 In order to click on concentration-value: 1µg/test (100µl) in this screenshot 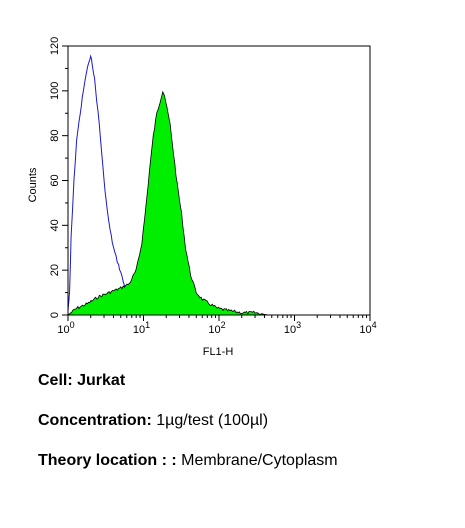, I will do `click(212, 420)`.